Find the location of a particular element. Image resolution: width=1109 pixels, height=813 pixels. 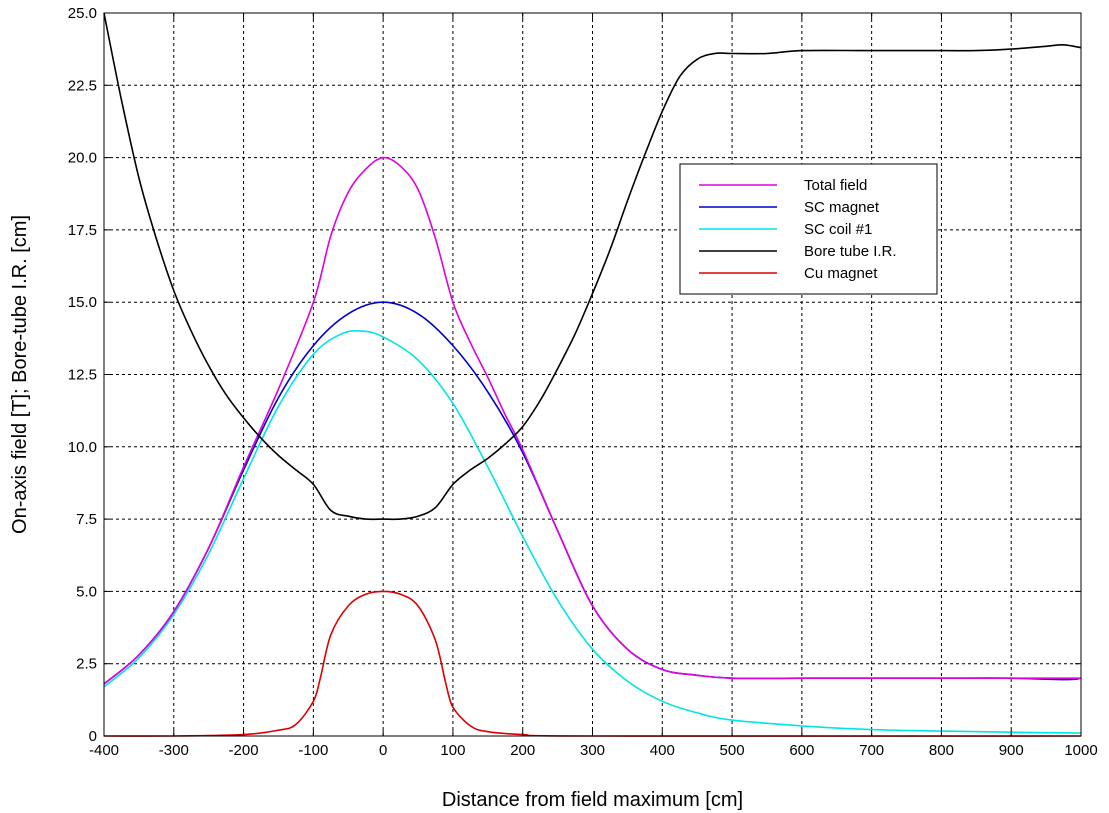

x-tick-label: 0 is located at coordinates (383, 750).